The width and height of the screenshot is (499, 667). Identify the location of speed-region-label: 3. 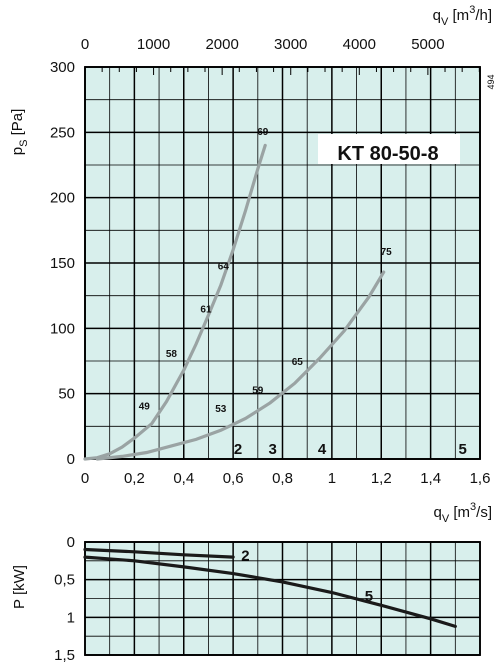
(272, 449).